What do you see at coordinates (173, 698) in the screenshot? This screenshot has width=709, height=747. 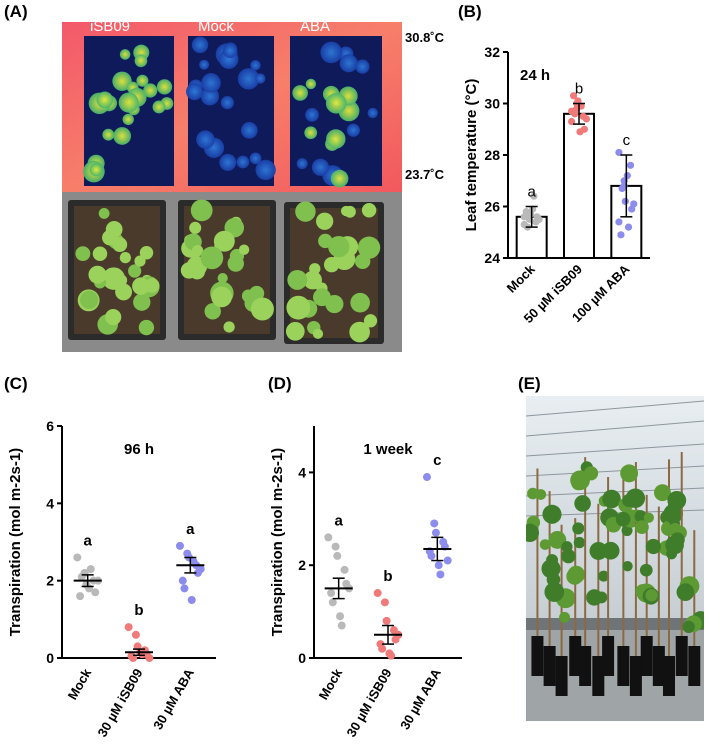 I see `x-tick-label: 30 µM ABA` at bounding box center [173, 698].